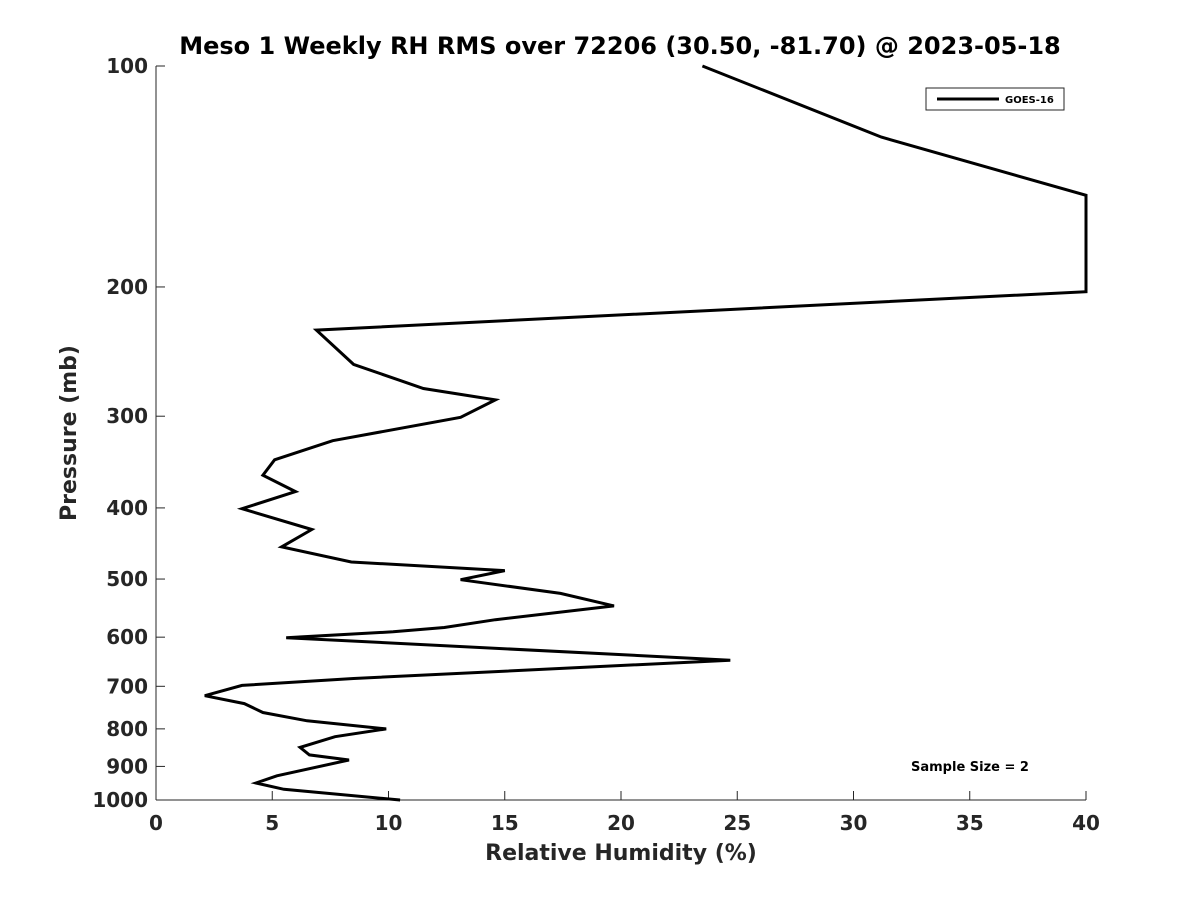  What do you see at coordinates (156, 823) in the screenshot?
I see `x-tick-label: 0` at bounding box center [156, 823].